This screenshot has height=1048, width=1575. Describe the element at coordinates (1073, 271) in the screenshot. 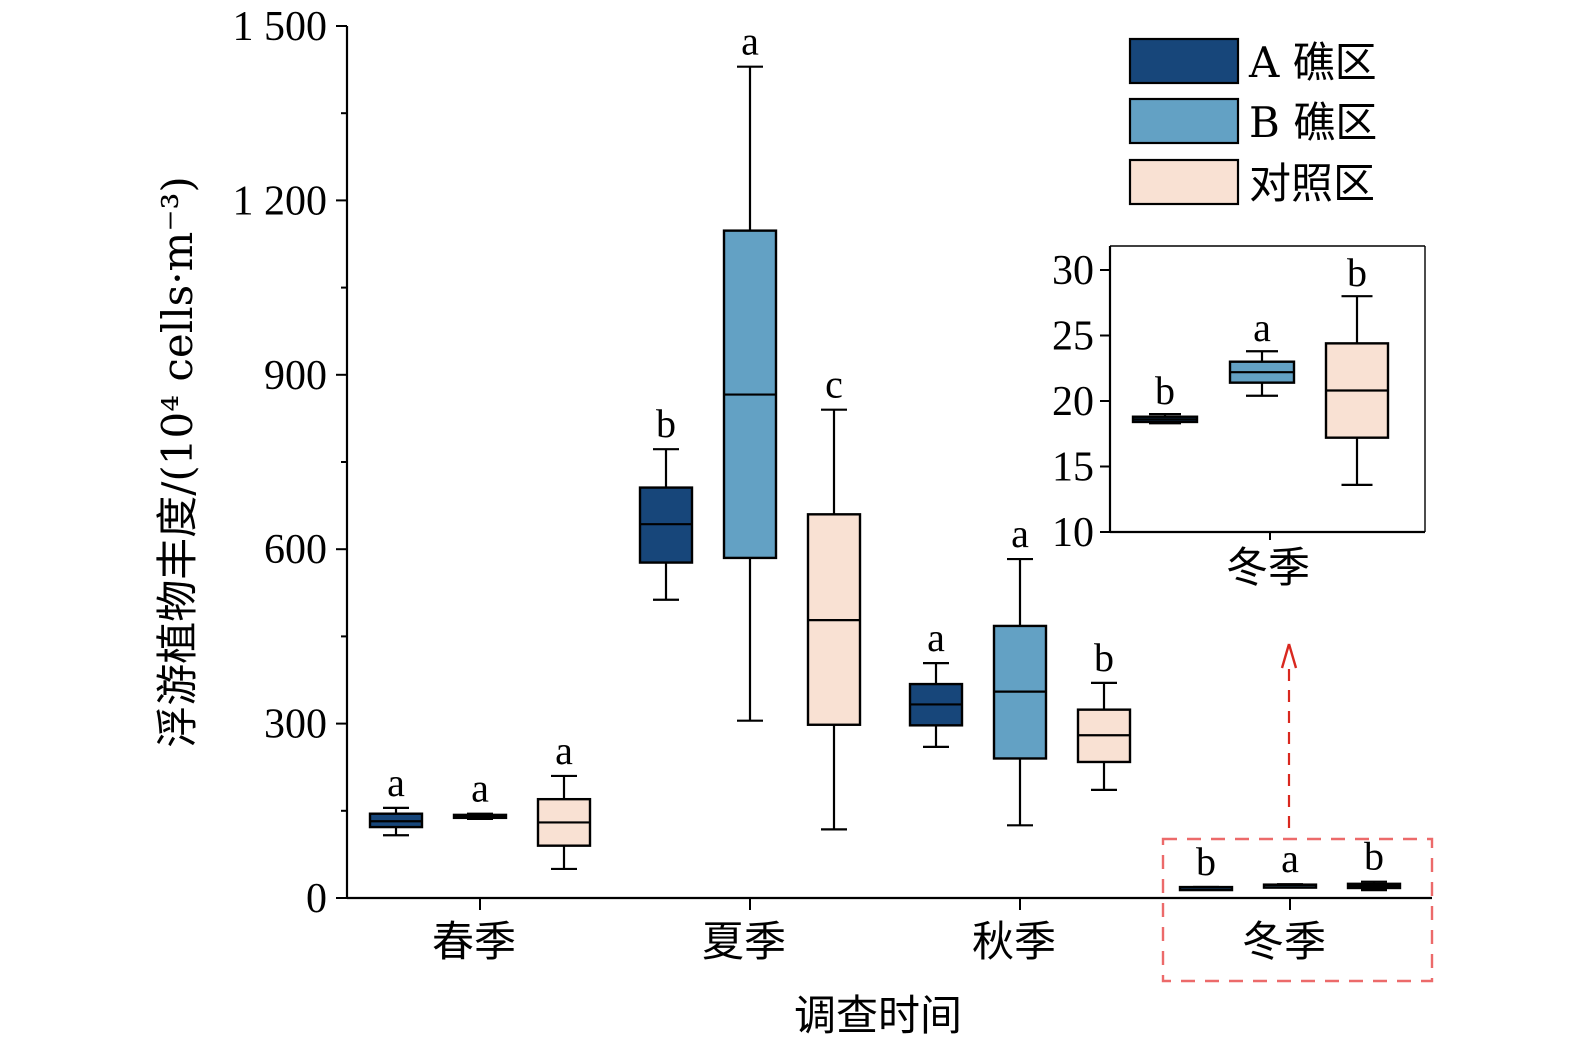

I see `inset-y-tick-label: 30` at that location.